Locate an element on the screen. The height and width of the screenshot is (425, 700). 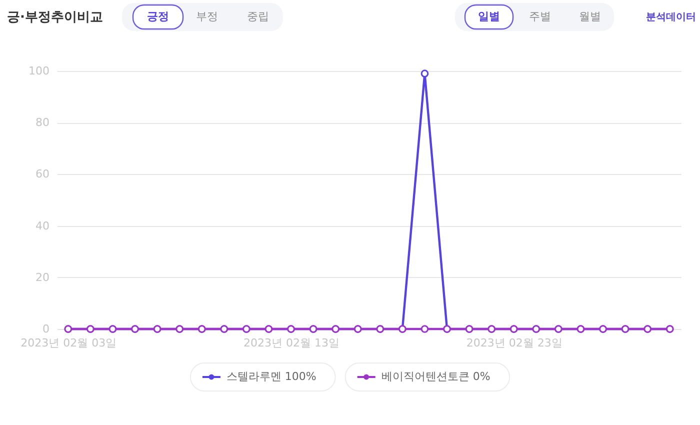
x-tick-label: 2023년 02월 23일 is located at coordinates (514, 343).